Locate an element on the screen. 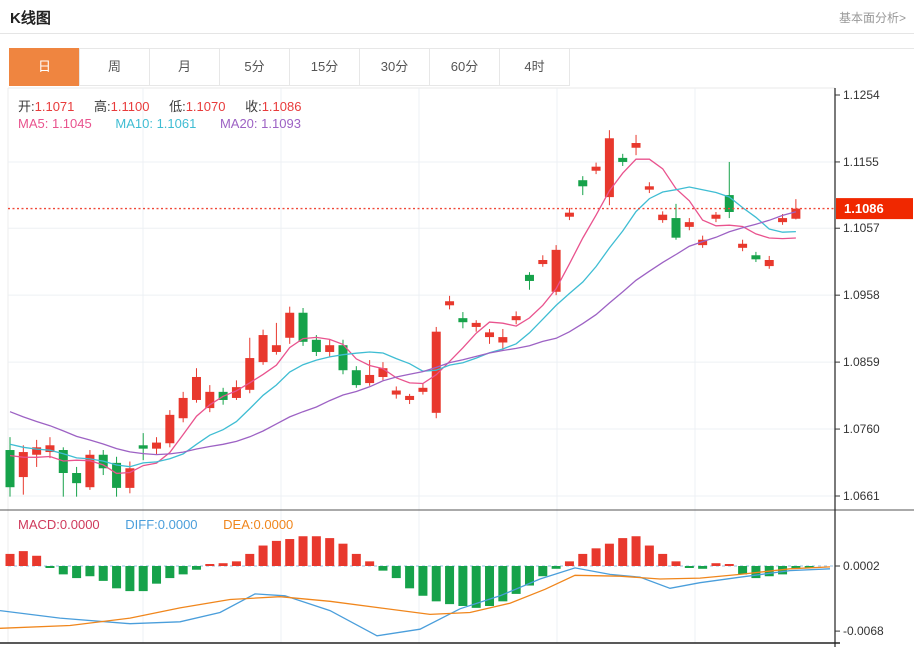 This screenshot has height=648, width=914. ma10-legend: MA10: 1.1061 is located at coordinates (156, 123).